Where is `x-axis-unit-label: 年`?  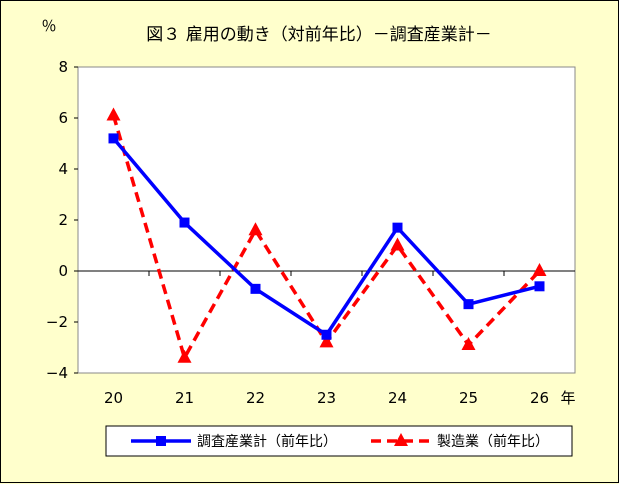
x-axis-unit-label: 年 is located at coordinates (567, 398).